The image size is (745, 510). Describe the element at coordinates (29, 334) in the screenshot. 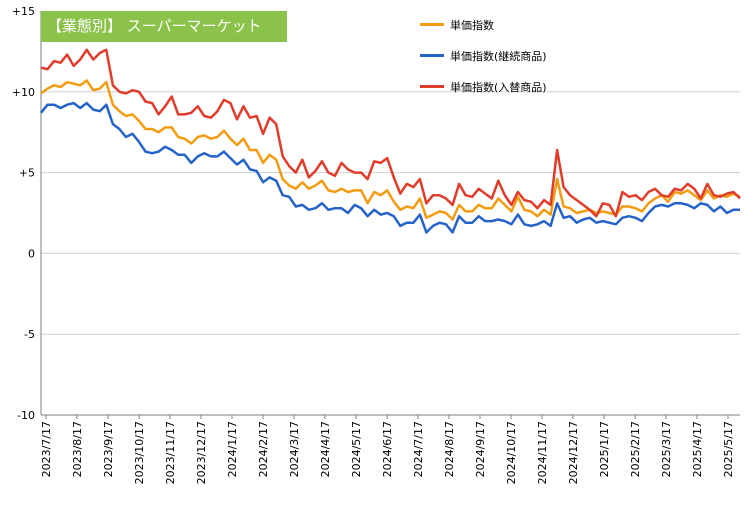

I see `y-tick-label: -5` at that location.